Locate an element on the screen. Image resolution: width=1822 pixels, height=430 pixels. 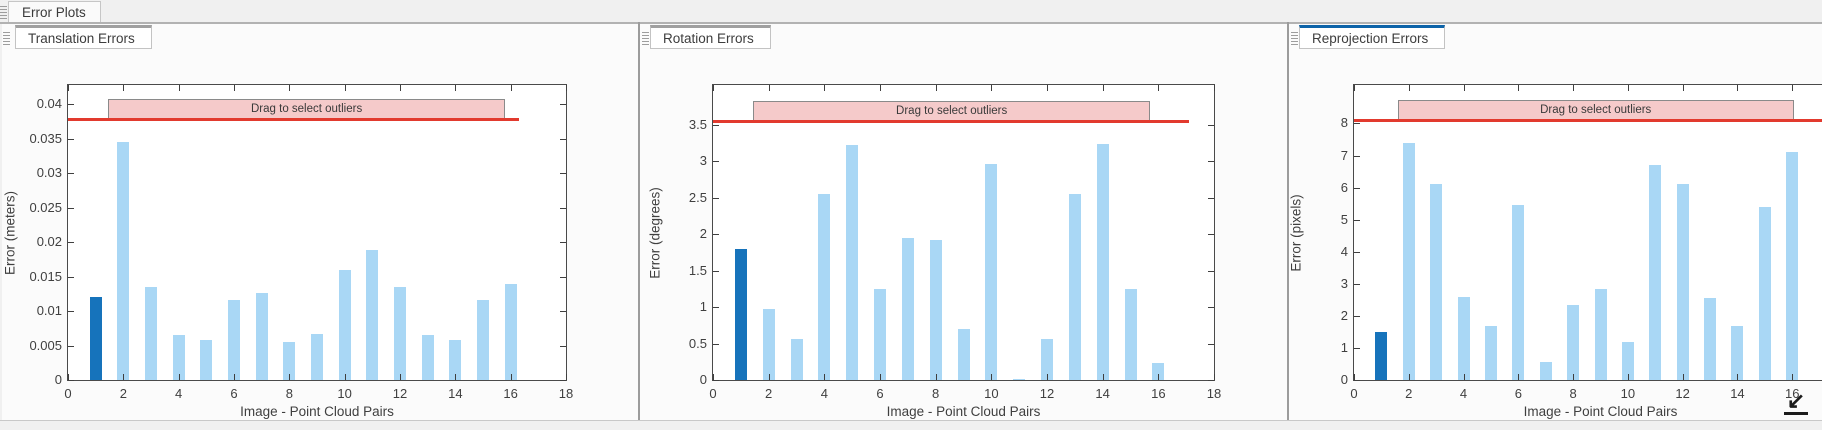
y-tick-label: 5 is located at coordinates (1344, 219).